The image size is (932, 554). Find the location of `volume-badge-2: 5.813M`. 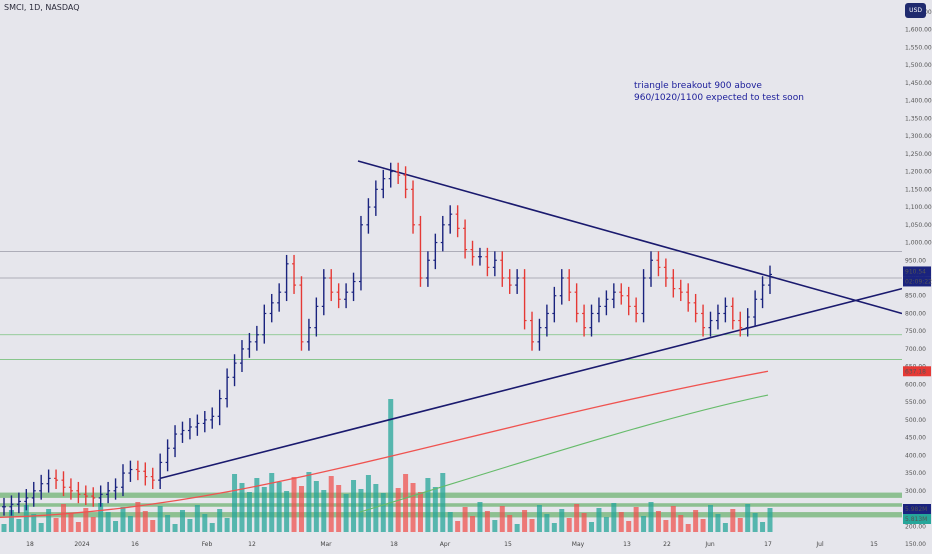

volume-badge-2: 5.813M is located at coordinates (917, 519).